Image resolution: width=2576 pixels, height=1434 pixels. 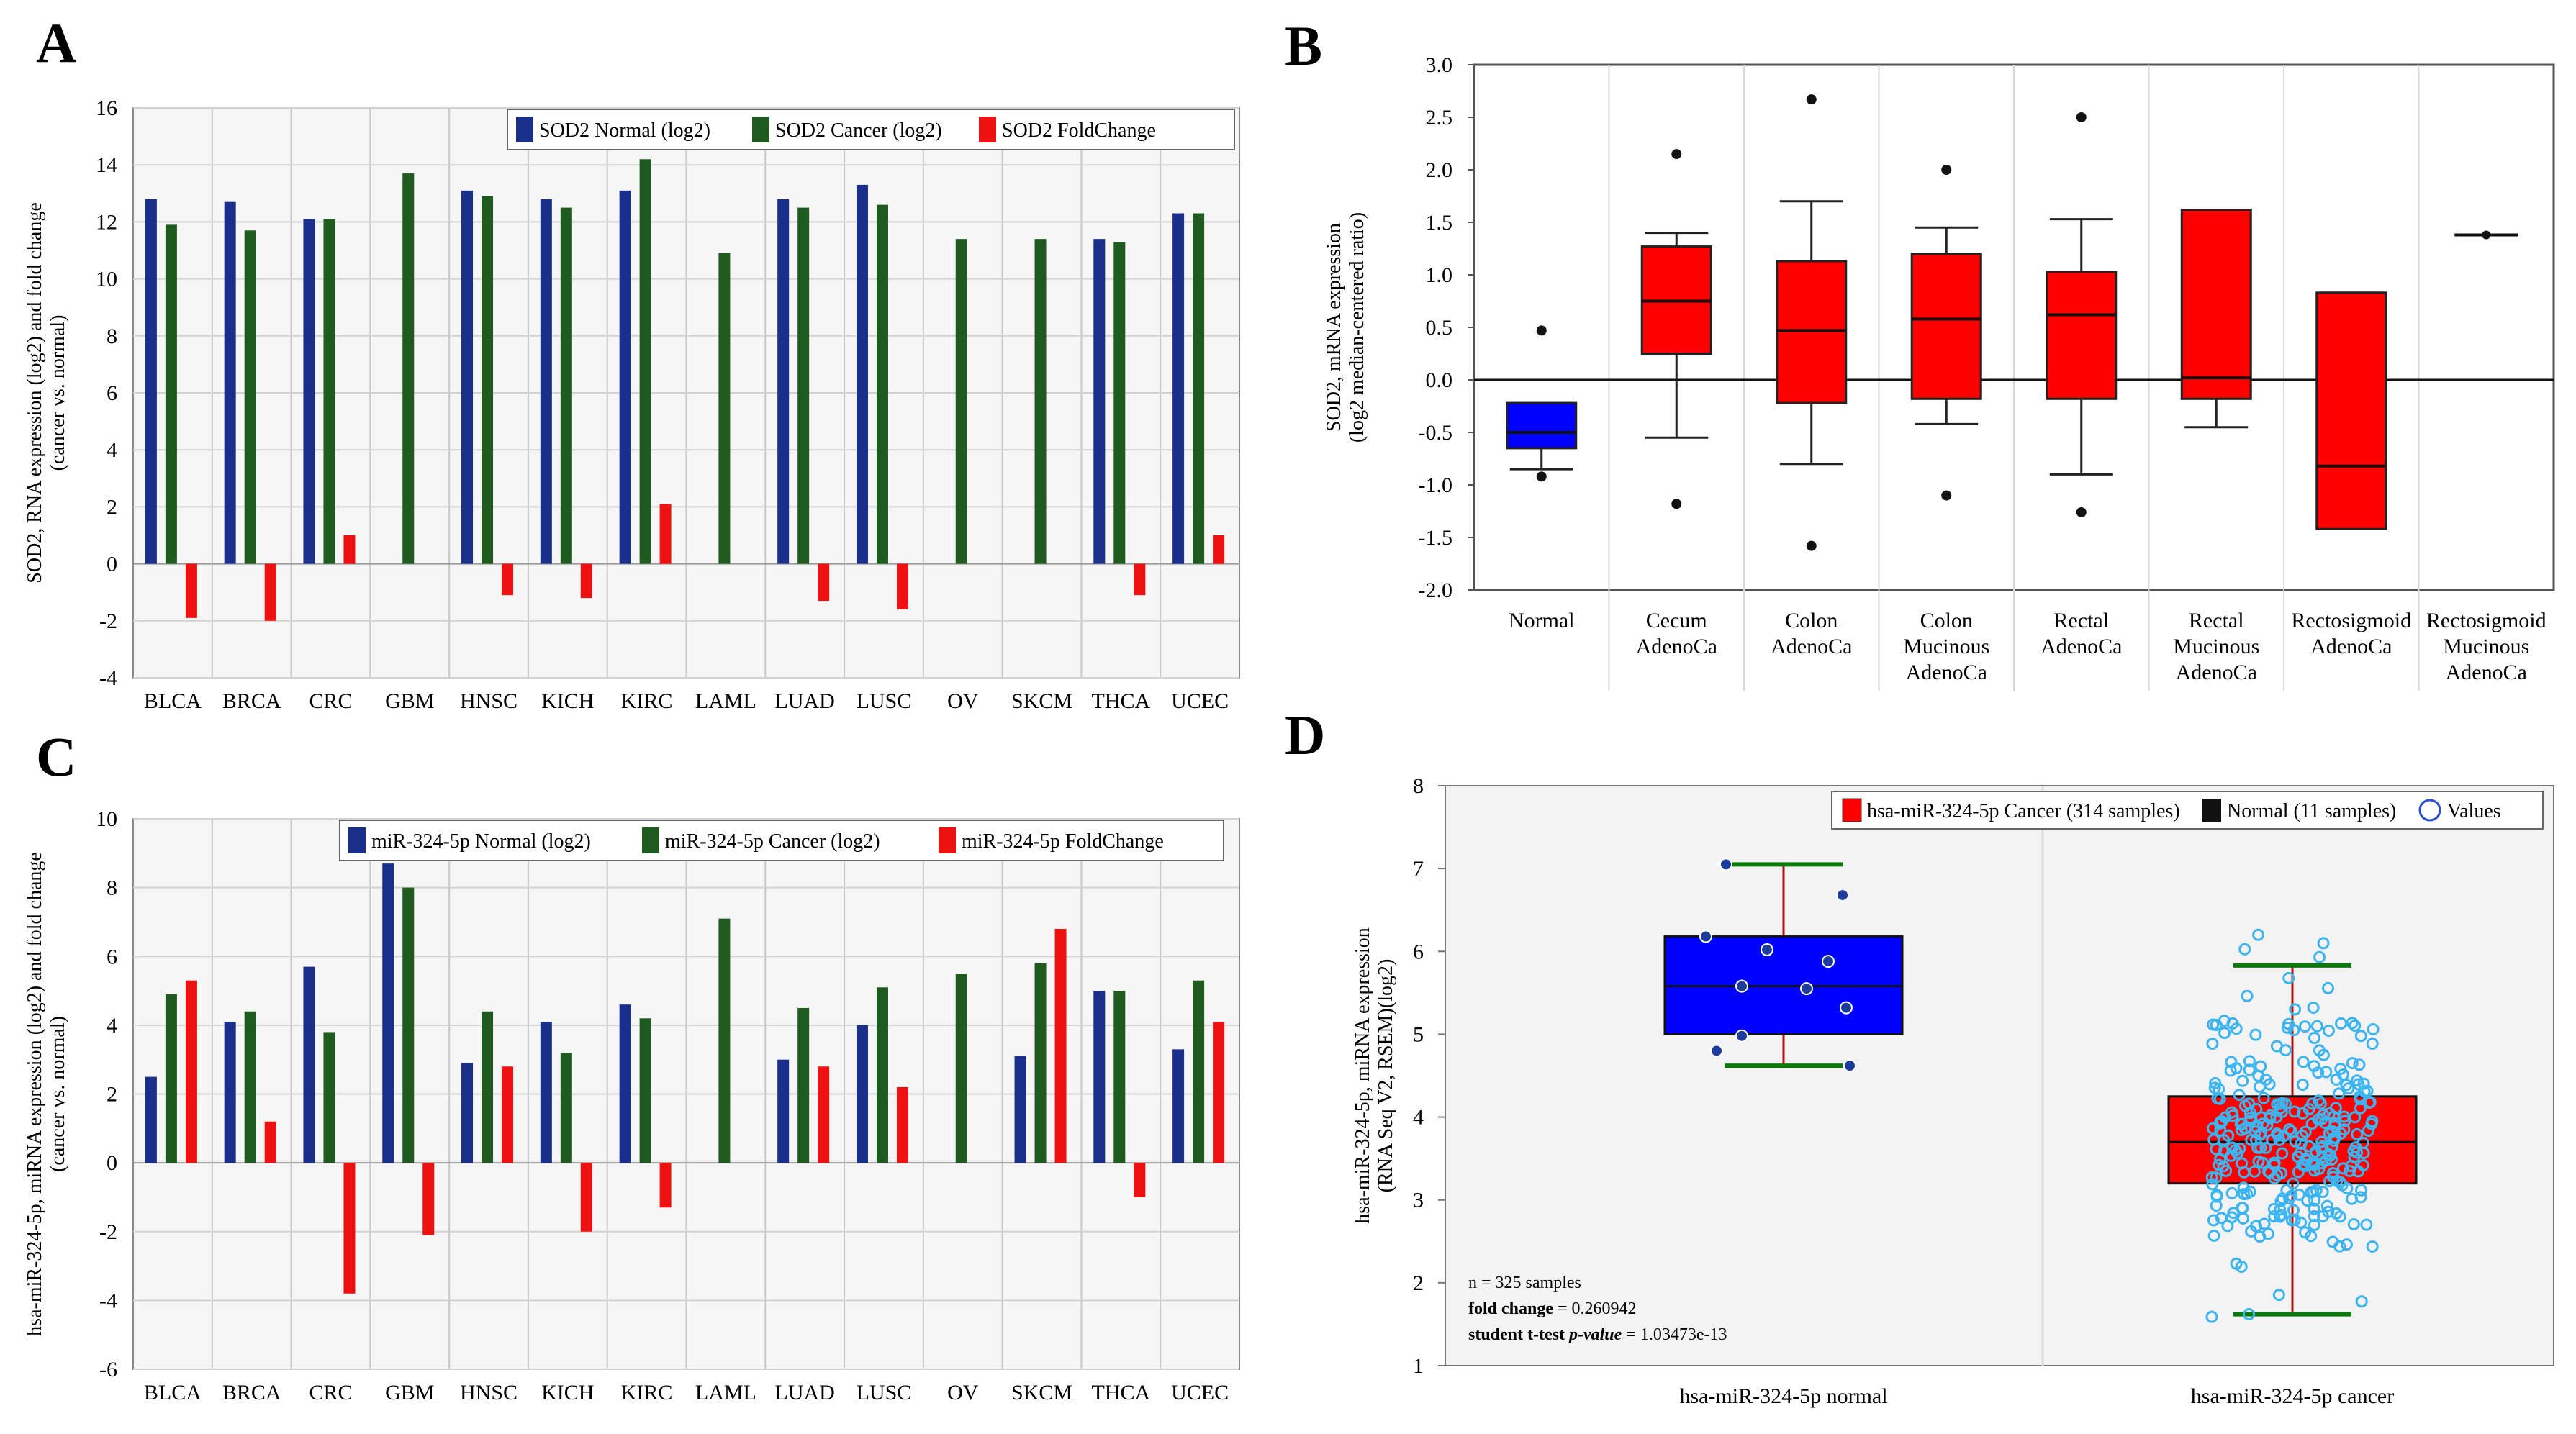 I want to click on x-tick-label: BLCA, so click(x=173, y=701).